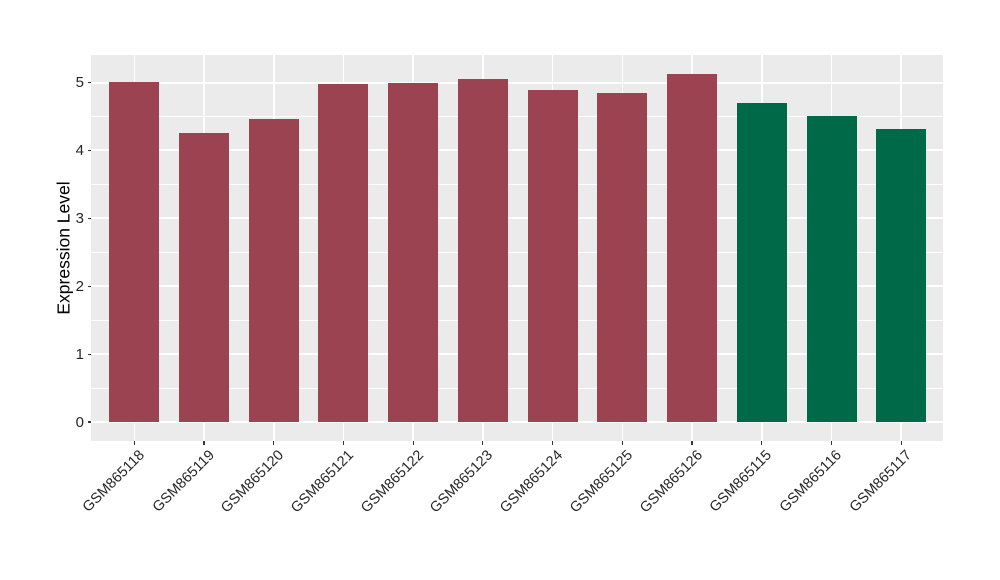  What do you see at coordinates (901, 275) in the screenshot?
I see `bar-GSM865117` at bounding box center [901, 275].